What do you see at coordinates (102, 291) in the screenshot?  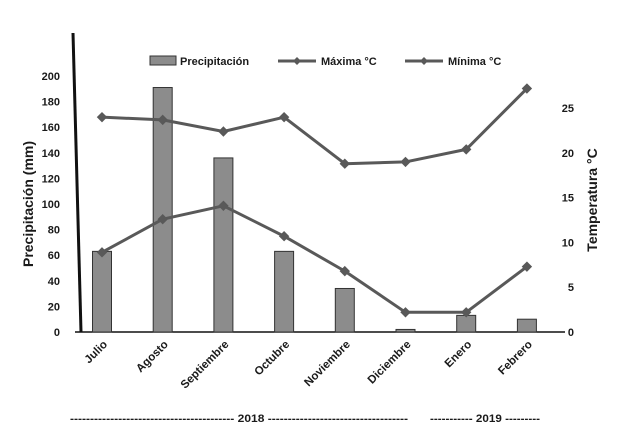 I see `bar-julio` at bounding box center [102, 291].